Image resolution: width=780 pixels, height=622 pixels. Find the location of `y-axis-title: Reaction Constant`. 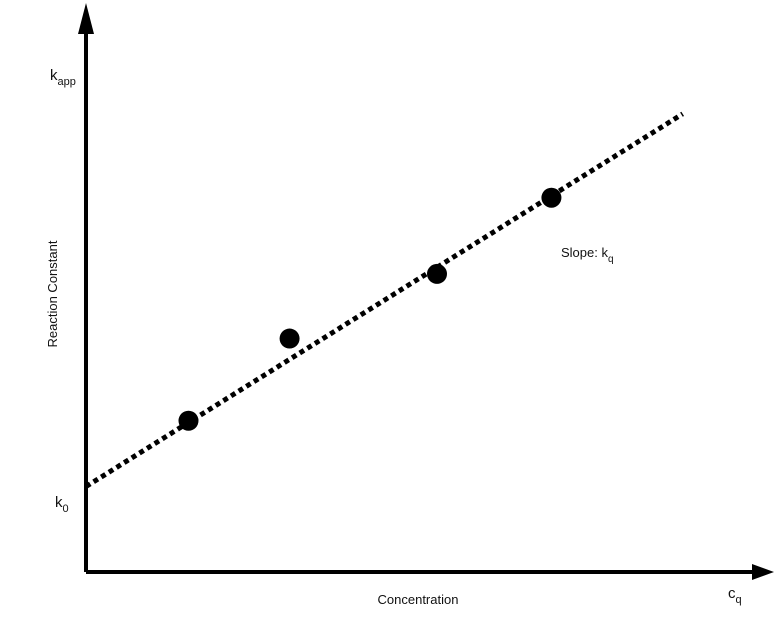

y-axis-title: Reaction Constant is located at coordinates (52, 293).